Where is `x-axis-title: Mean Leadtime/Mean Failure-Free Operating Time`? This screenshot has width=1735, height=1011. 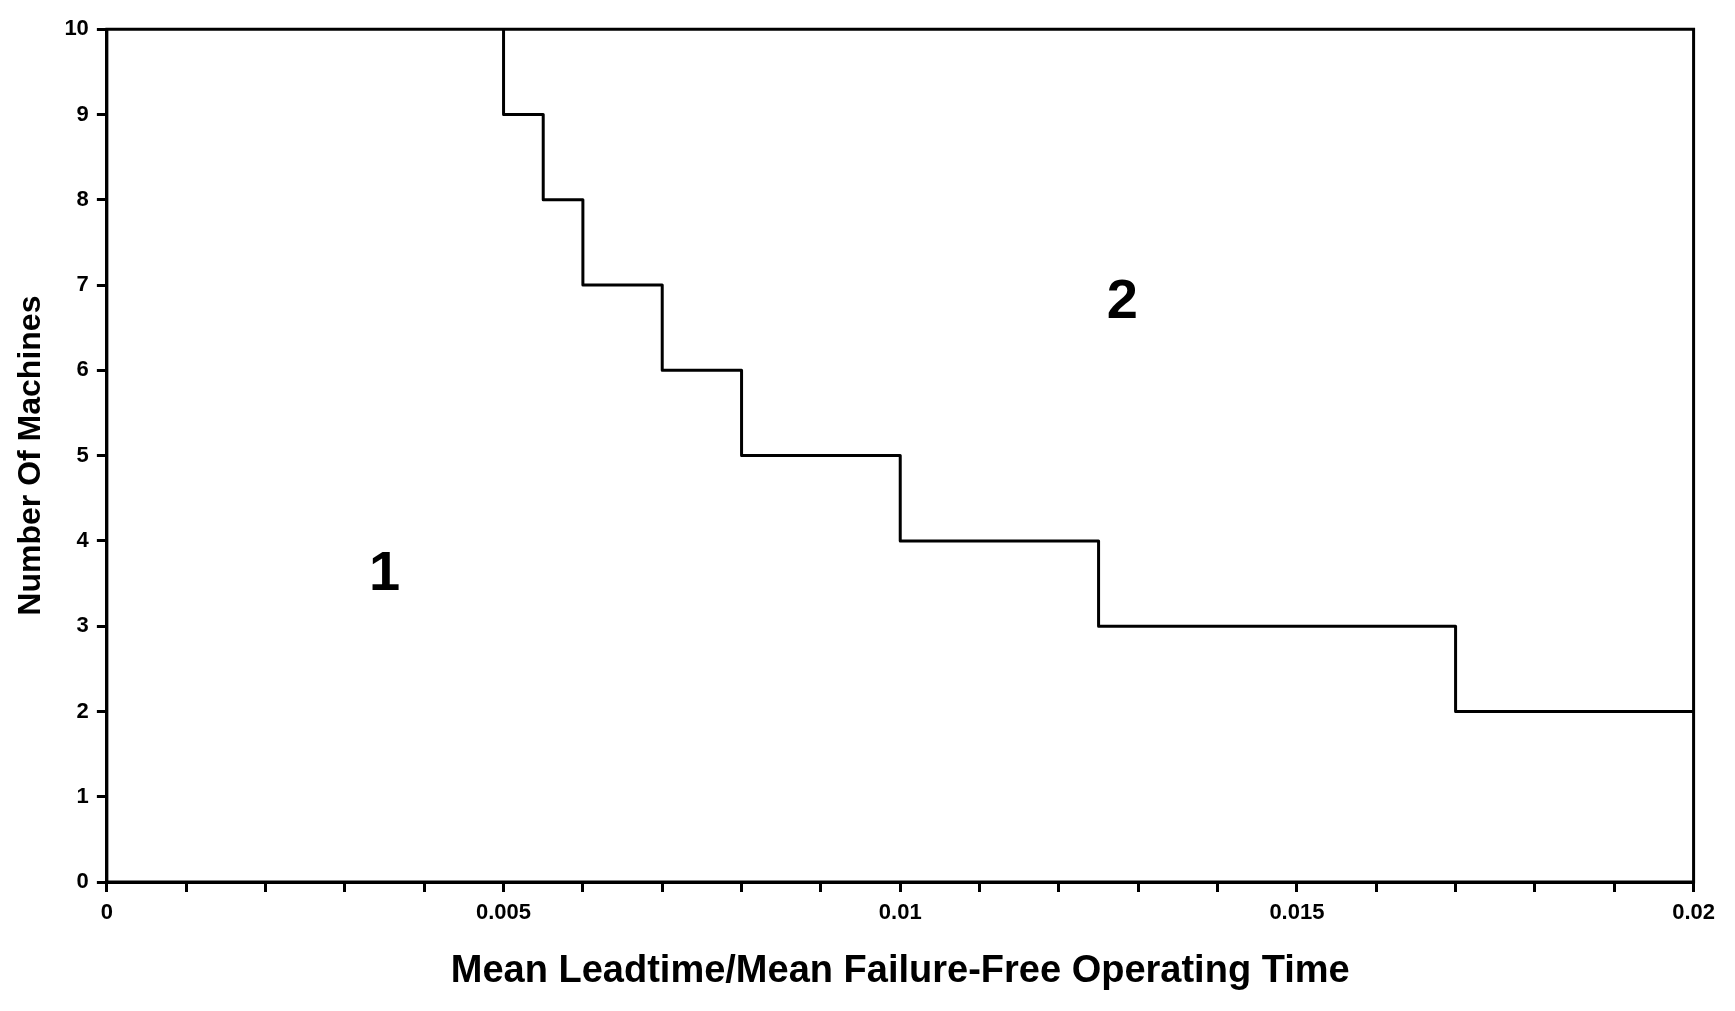
x-axis-title: Mean Leadtime/Mean Failure-Free Operating Time is located at coordinates (900, 968).